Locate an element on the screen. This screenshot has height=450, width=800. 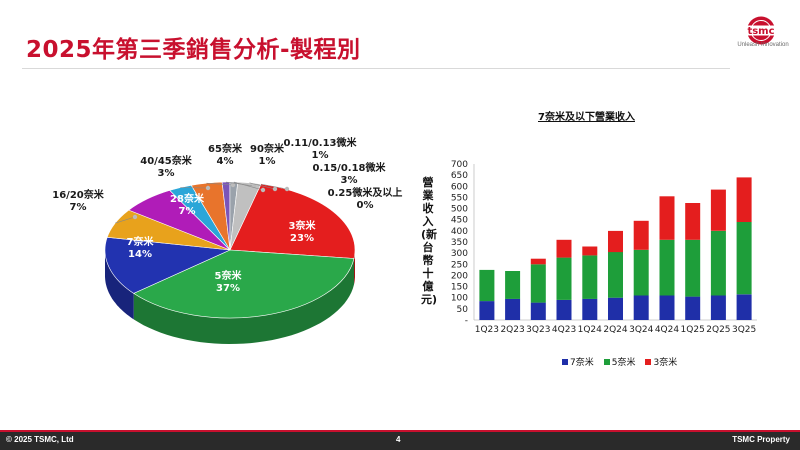
y-tick-label: 600 is located at coordinates (459, 187).